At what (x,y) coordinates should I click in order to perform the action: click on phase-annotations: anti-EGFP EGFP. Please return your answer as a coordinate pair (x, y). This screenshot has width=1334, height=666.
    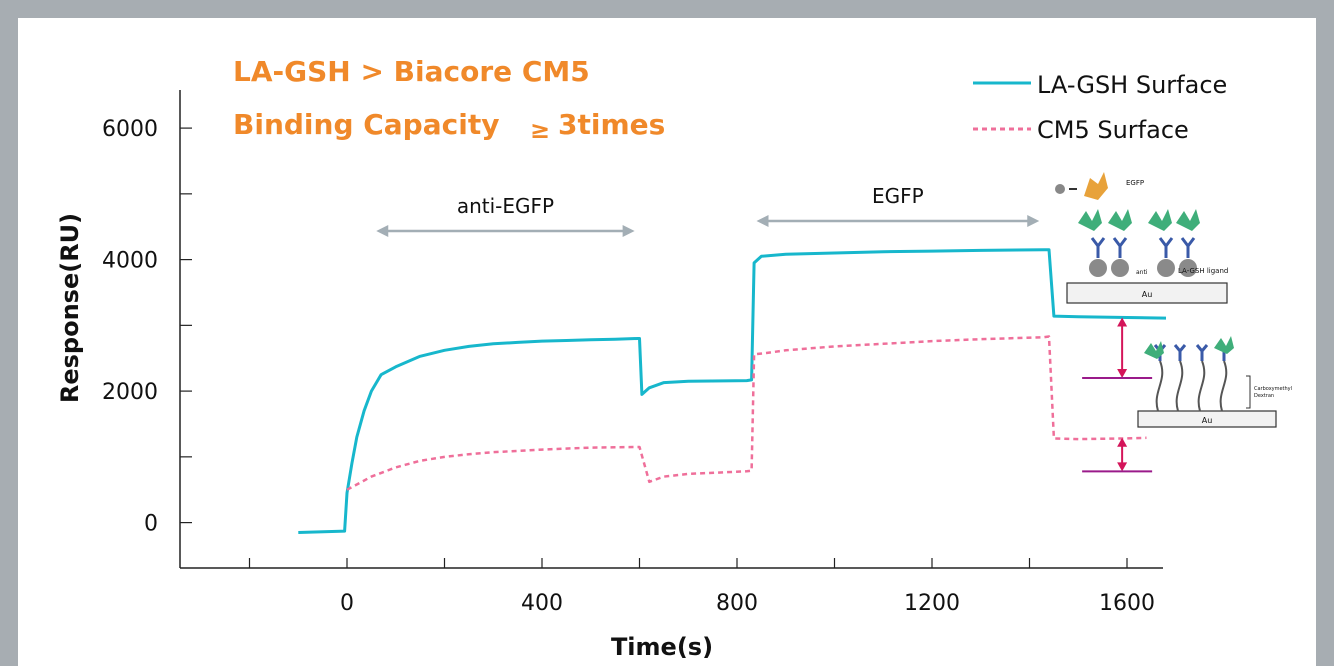
    Looking at the image, I should click on (708, 210).